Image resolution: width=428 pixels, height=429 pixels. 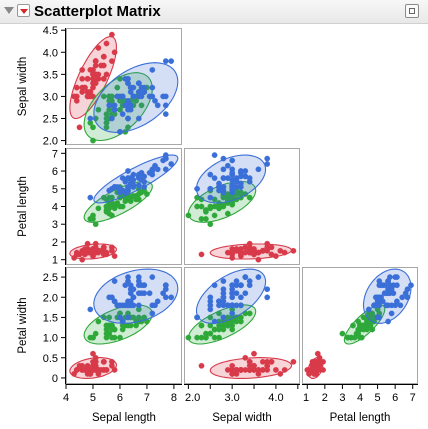 I want to click on cell-petal-length-vs-sepal-width, so click(x=242, y=206).